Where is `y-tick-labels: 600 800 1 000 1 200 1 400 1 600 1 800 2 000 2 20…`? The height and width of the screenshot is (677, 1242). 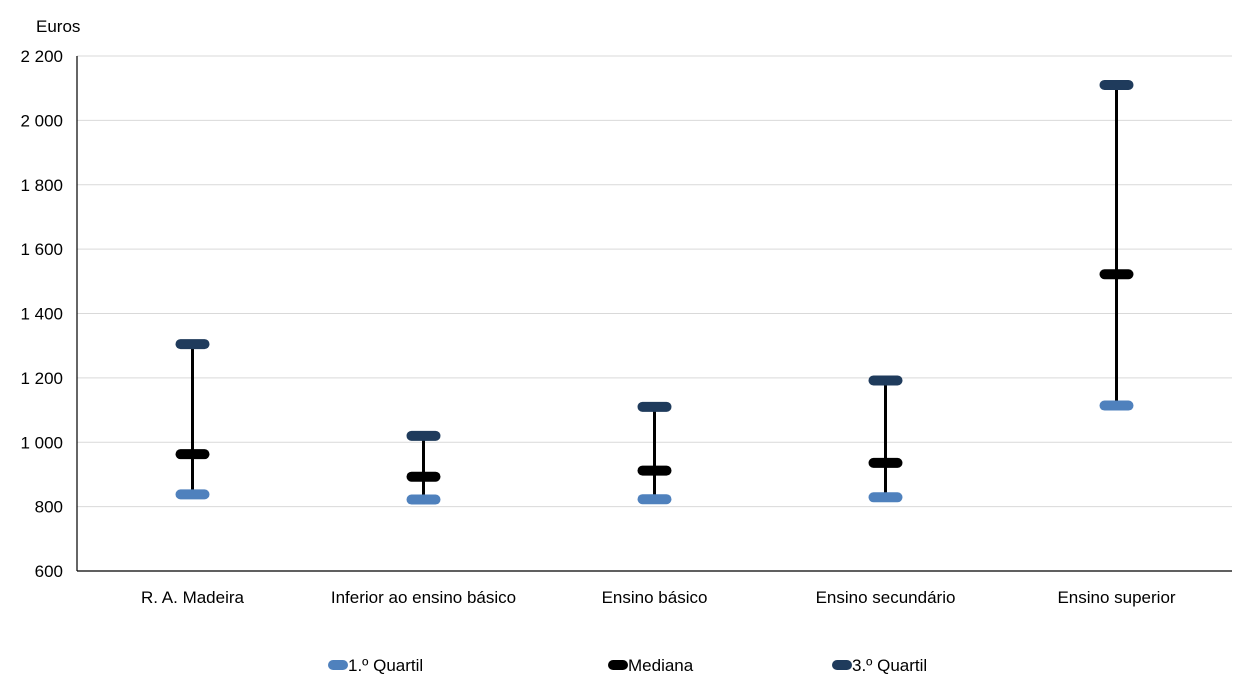 y-tick-labels: 600 800 1 000 1 200 1 400 1 600 1 800 2 000 2 20… is located at coordinates (41, 314).